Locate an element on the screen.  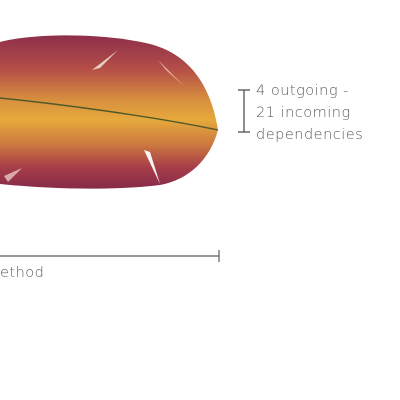
feather-notch-top-right is located at coordinates (171, 73).